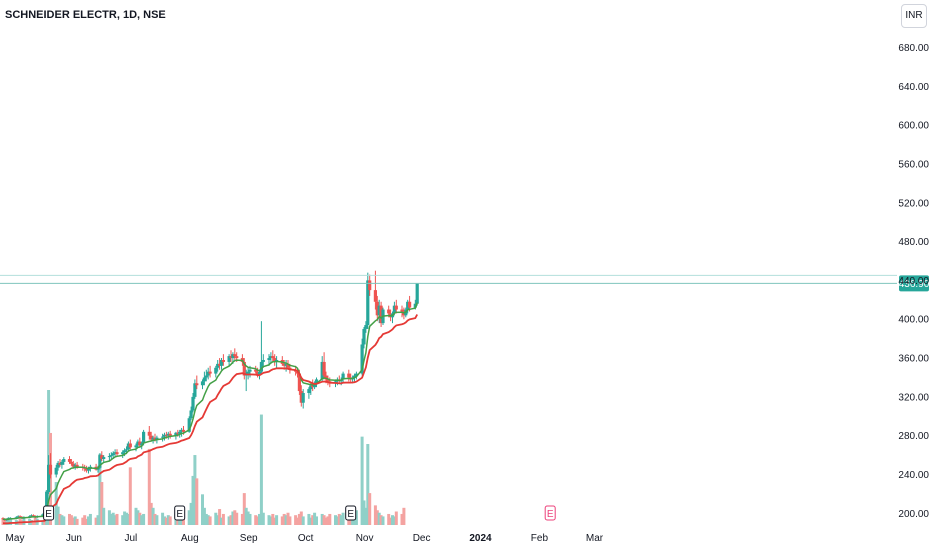 This screenshot has width=932, height=550. What do you see at coordinates (85, 15) in the screenshot?
I see `symbol-title: SCHNEIDER ELECTR, 1D, NSE` at bounding box center [85, 15].